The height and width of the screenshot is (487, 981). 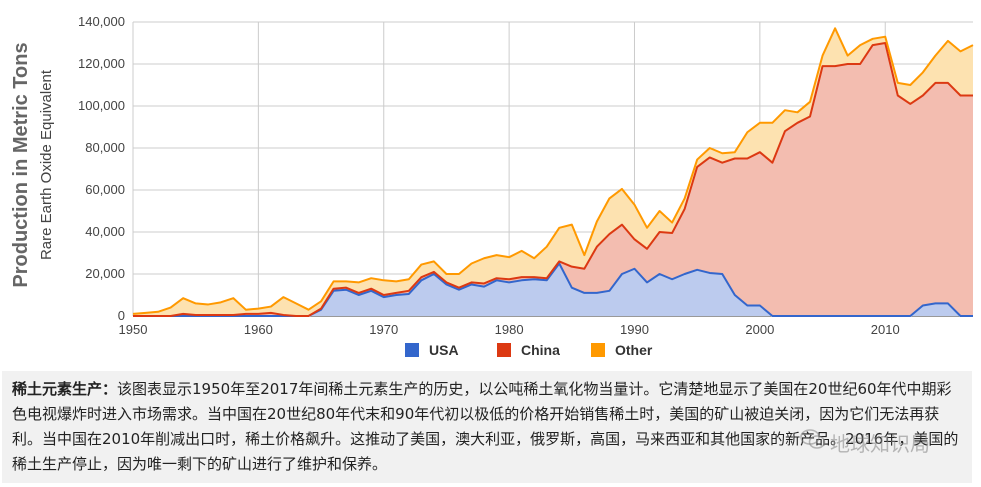 I want to click on area-usa, so click(x=553, y=289).